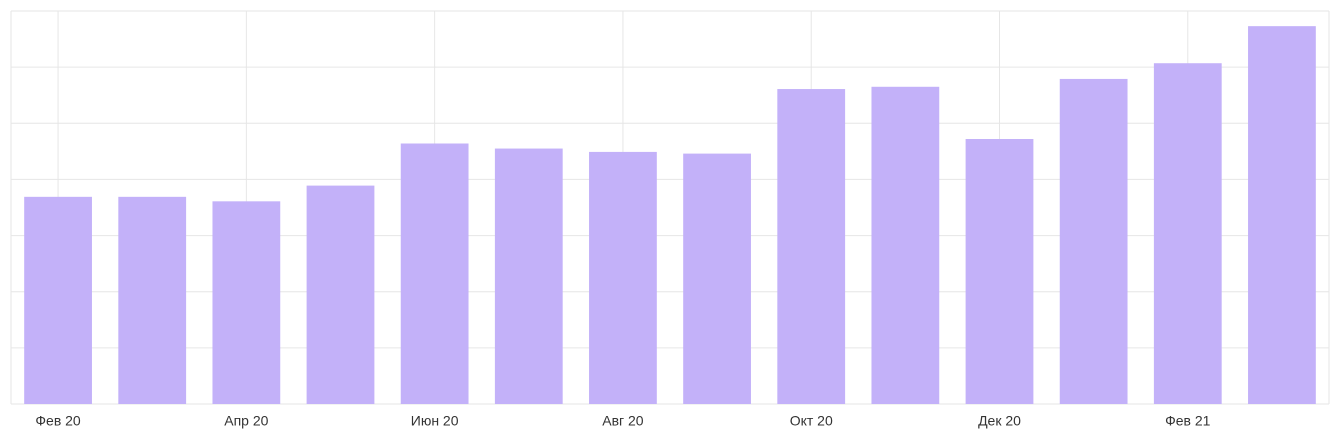 Image resolution: width=1340 pixels, height=433 pixels. Describe the element at coordinates (623, 421) in the screenshot. I see `x-tick-label: Авг 20` at that location.